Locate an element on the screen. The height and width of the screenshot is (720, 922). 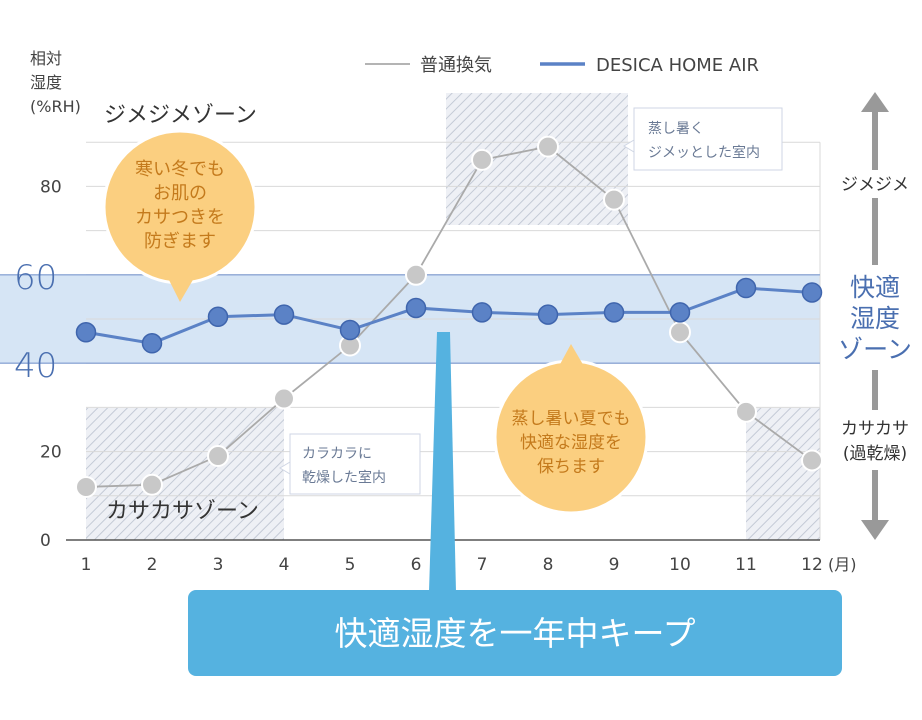
arrow-down-icon is located at coordinates (875, 530).